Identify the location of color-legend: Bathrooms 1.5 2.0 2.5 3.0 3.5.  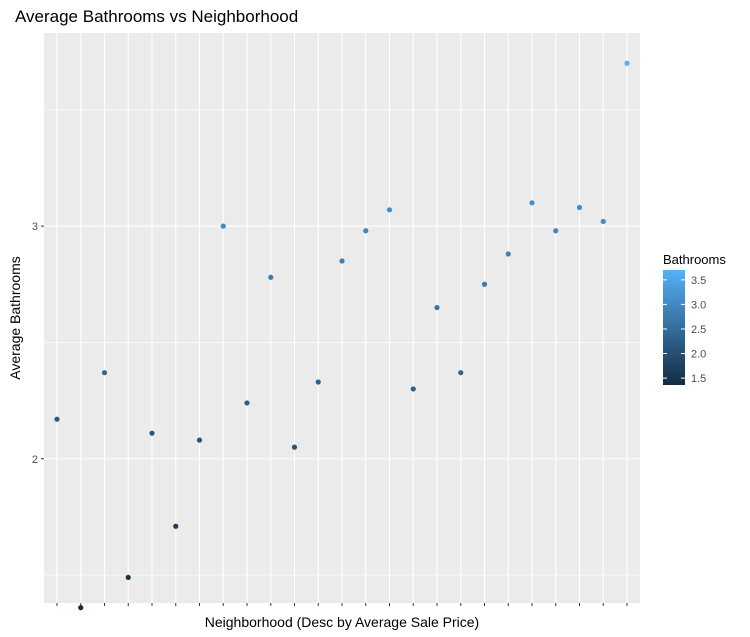
(694, 318).